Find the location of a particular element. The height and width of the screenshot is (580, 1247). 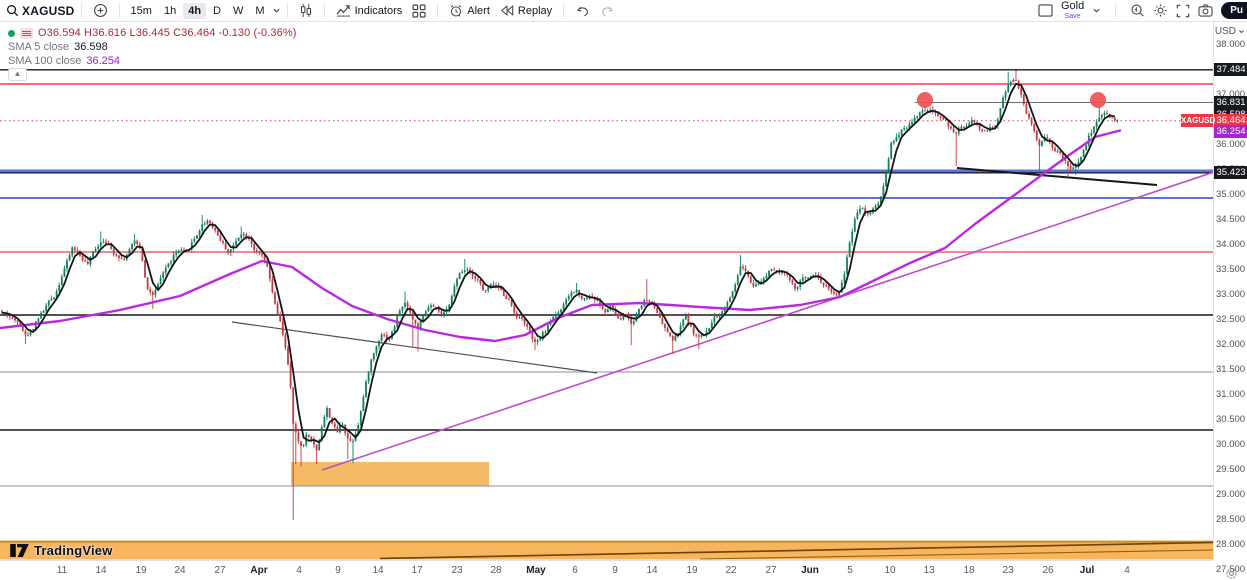

rejection-marker is located at coordinates (925, 100).